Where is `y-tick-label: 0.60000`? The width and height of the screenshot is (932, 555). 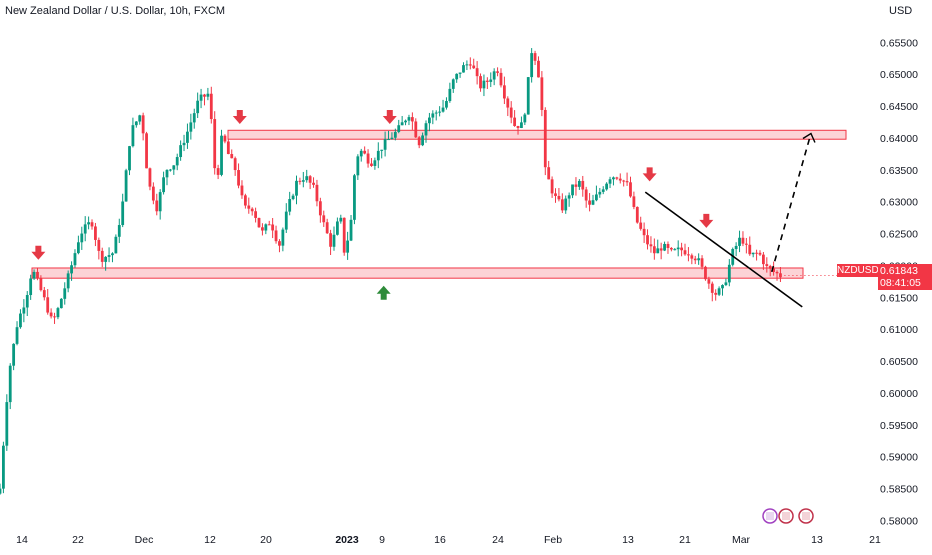
y-tick-label: 0.60000 is located at coordinates (899, 394).